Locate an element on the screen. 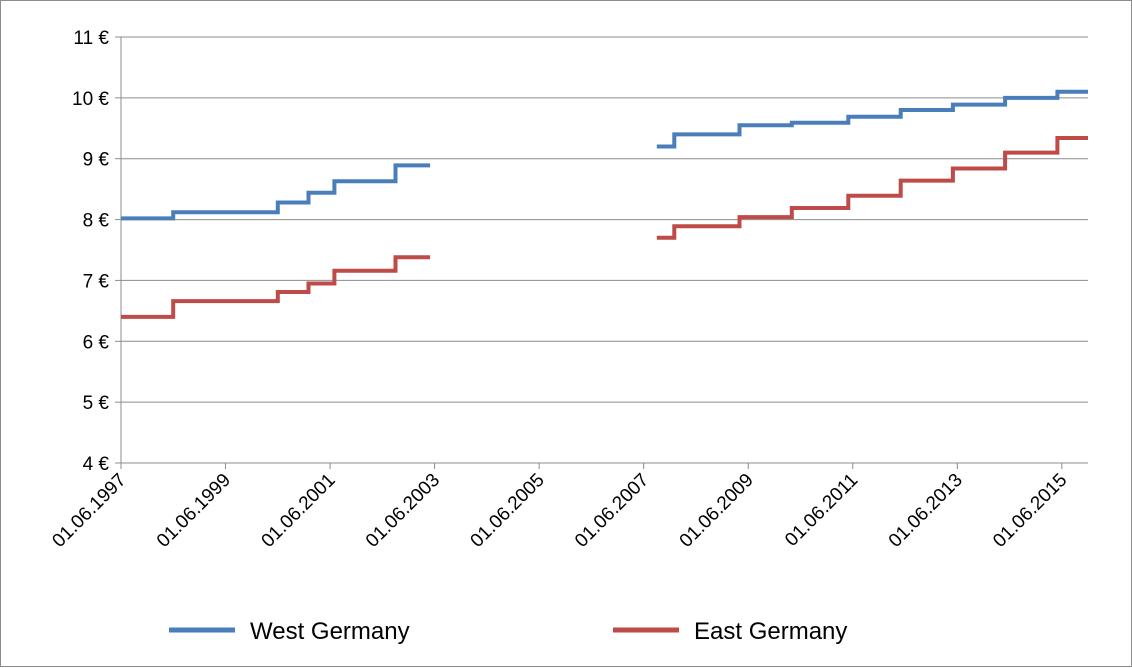  x-tick-label: 01.06.2007 is located at coordinates (612, 511).